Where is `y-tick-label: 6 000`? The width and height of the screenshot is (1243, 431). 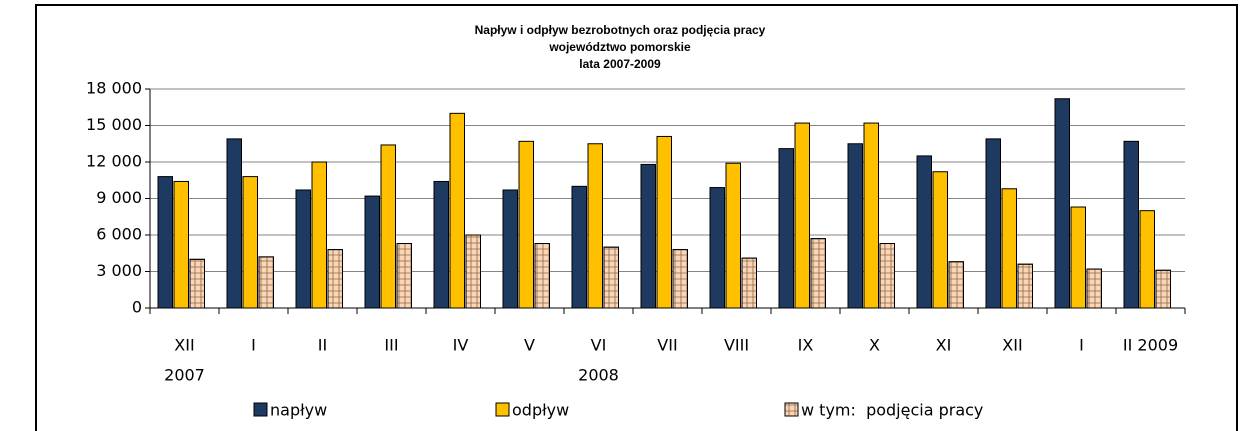 y-tick-label: 6 000 is located at coordinates (119, 234).